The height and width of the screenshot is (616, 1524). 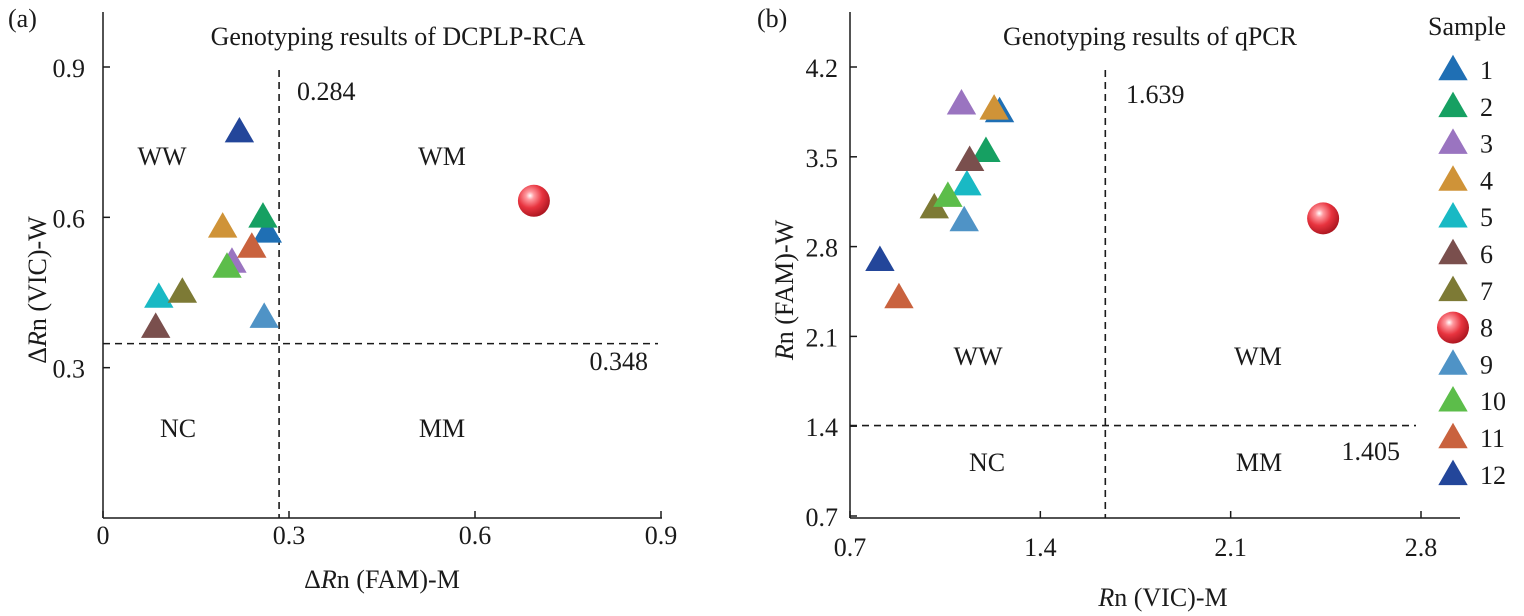 I want to click on panel-b-x-tick-label: 0.7, so click(x=850, y=547).